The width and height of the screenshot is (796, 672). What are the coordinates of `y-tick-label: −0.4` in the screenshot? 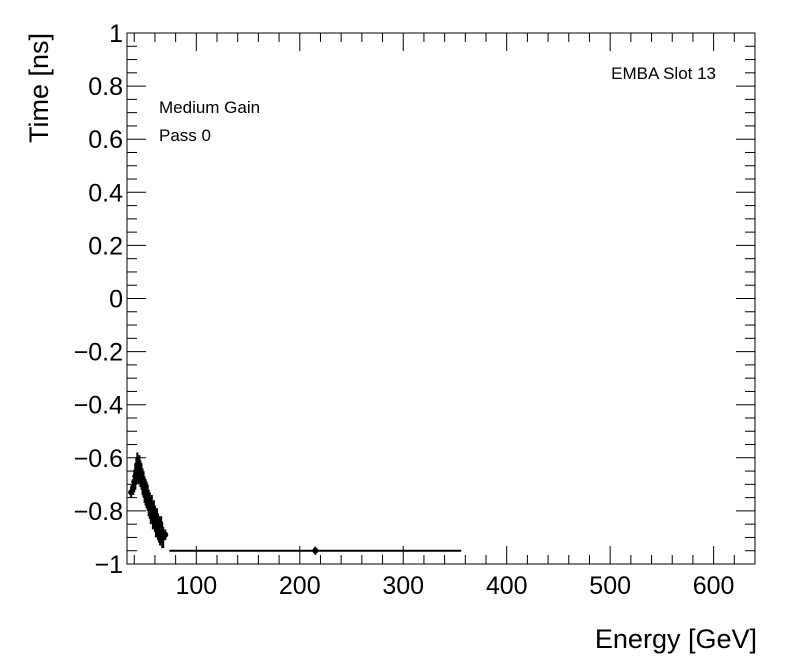 It's located at (98, 406).